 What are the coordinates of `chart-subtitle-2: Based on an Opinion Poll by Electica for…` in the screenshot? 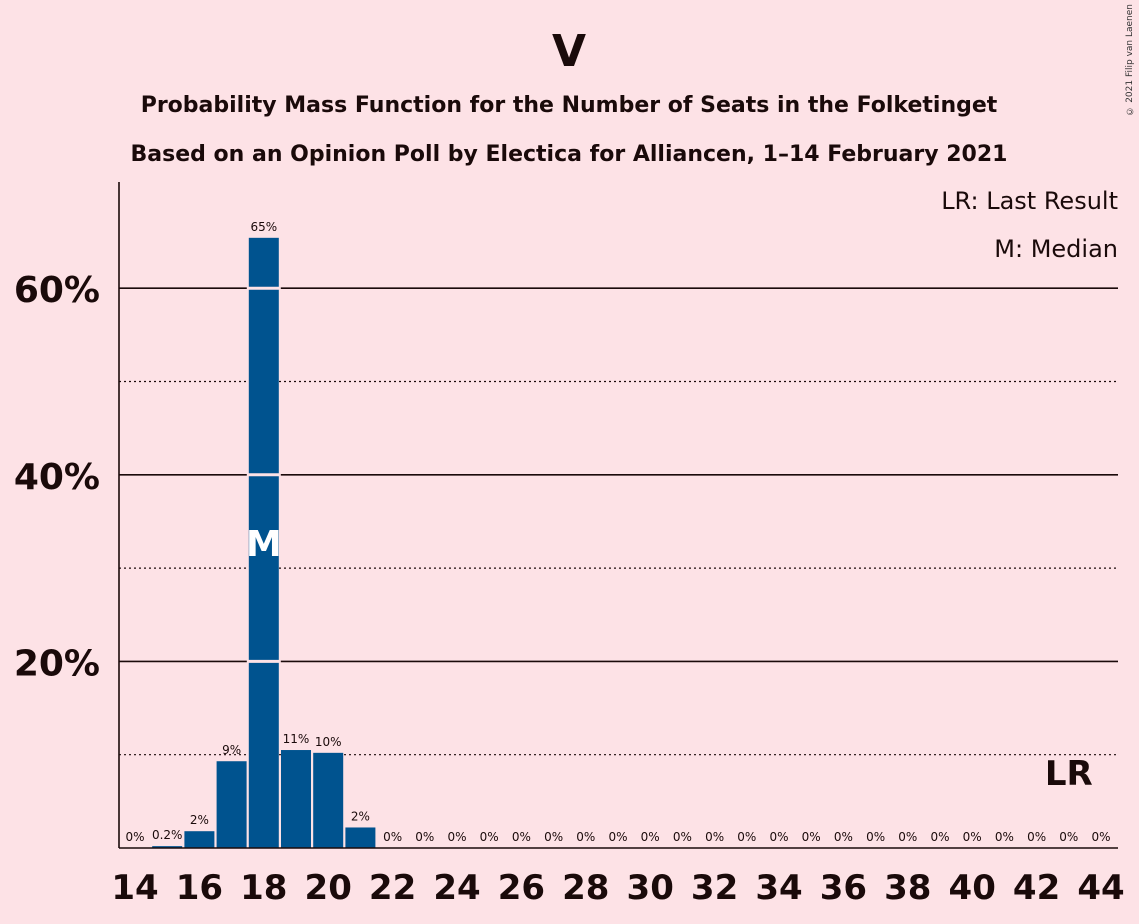 It's located at (569, 154).